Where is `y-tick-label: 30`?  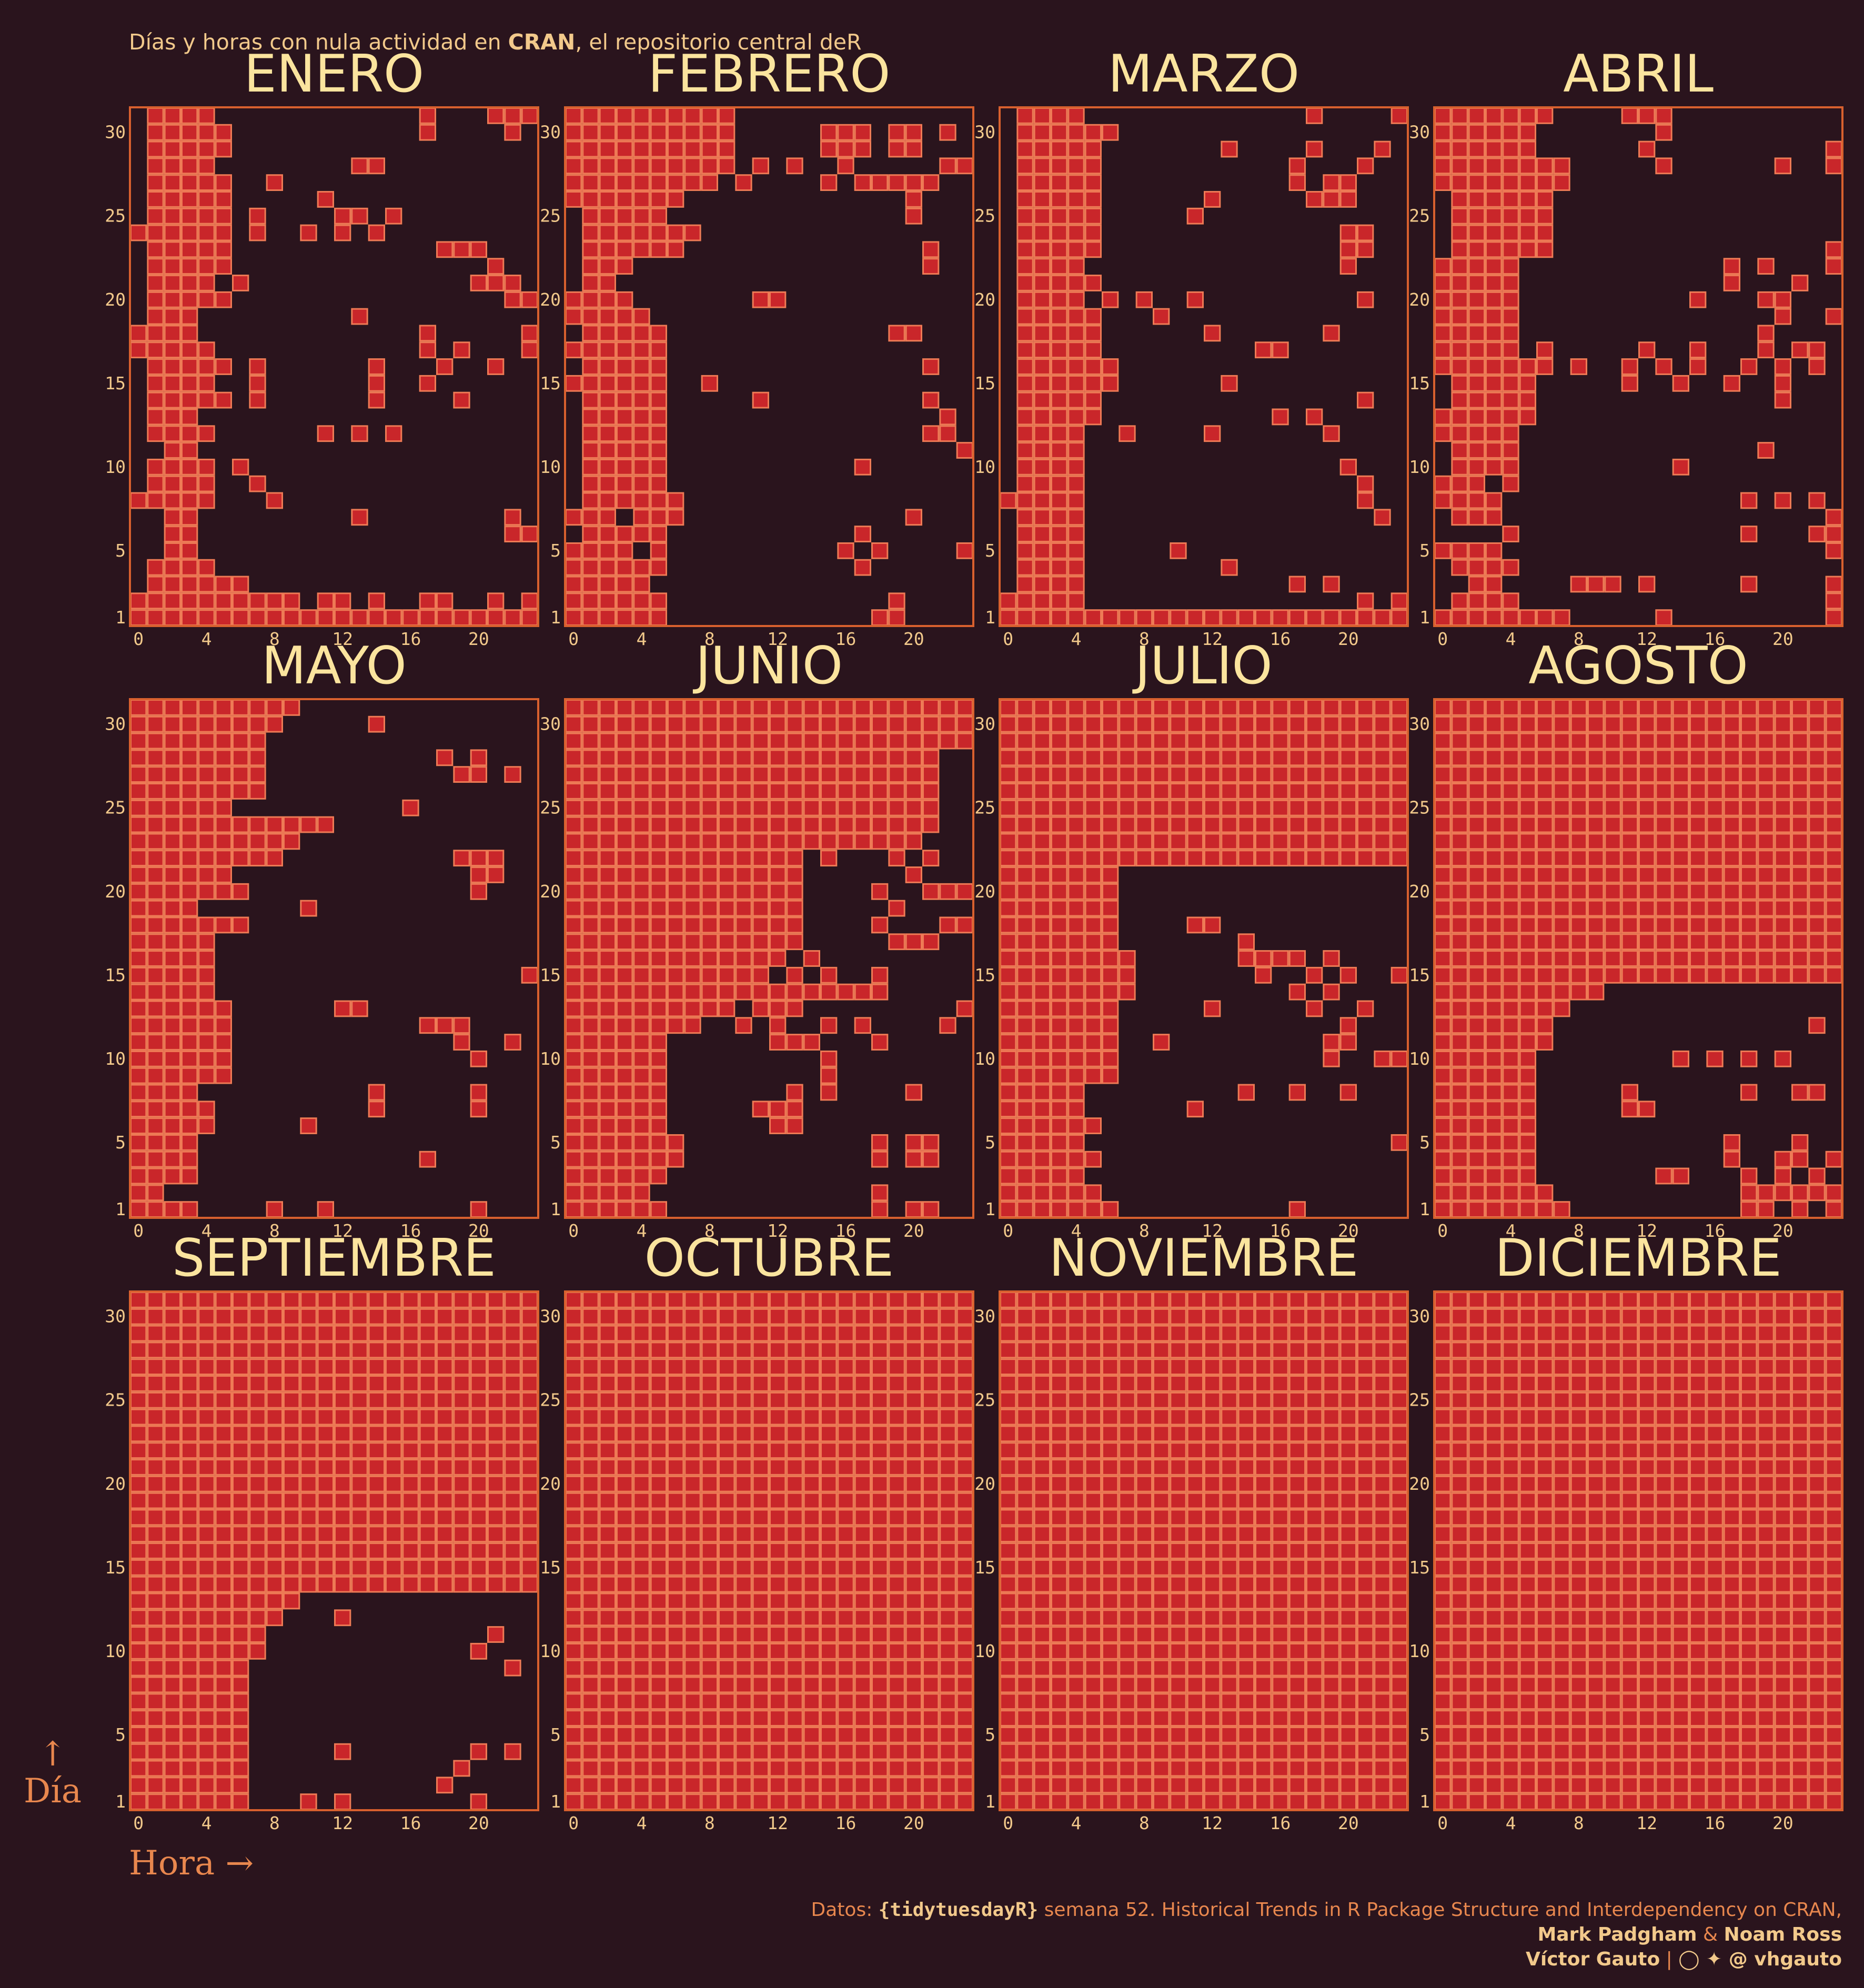
y-tick-label: 30 is located at coordinates (116, 132).